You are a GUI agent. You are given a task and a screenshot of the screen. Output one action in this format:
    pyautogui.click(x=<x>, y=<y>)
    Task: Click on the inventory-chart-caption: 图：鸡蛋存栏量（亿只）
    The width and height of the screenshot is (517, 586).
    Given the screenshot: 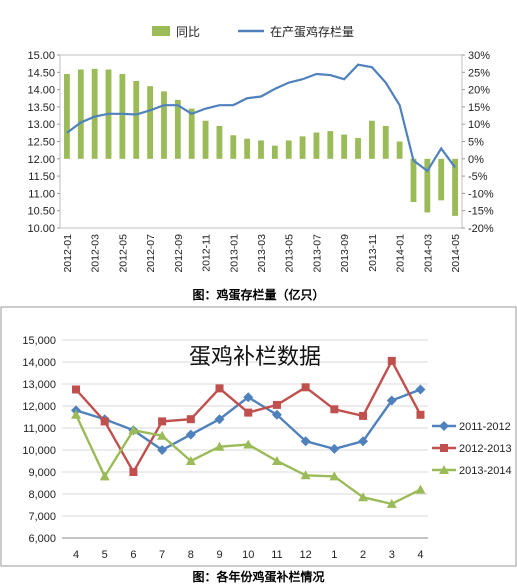 What is the action you would take?
    pyautogui.click(x=258, y=295)
    